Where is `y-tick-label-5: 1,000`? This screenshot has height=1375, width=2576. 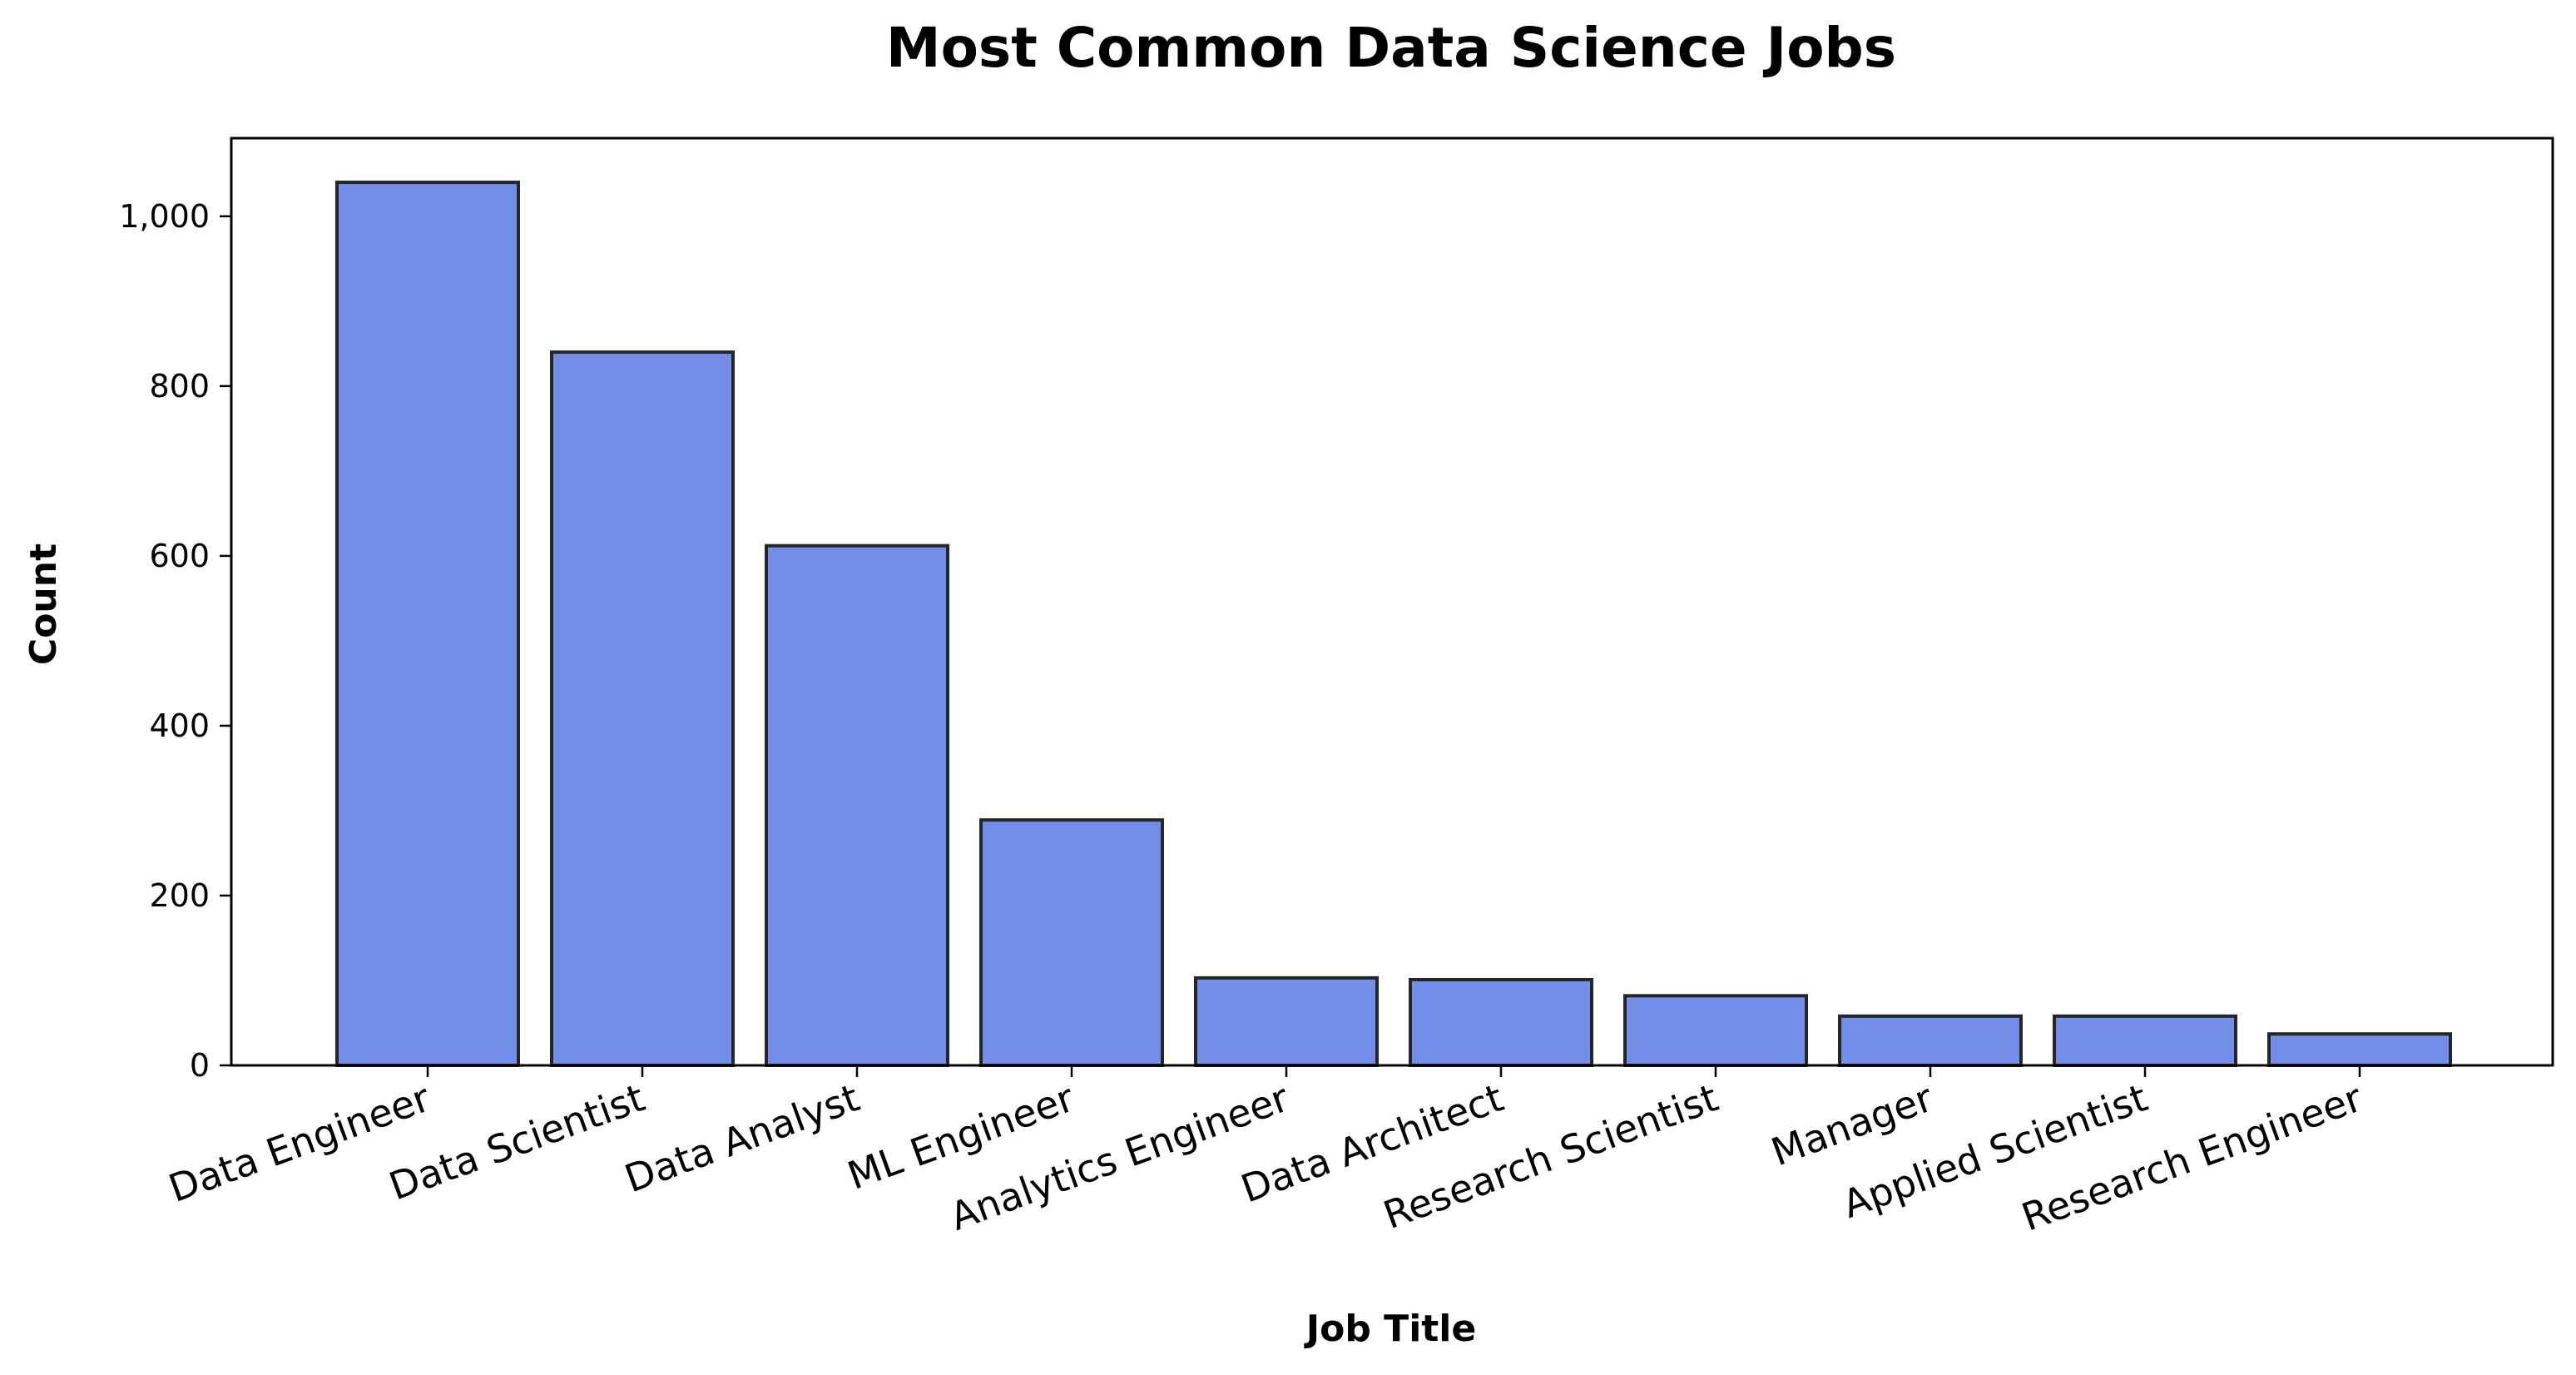
y-tick-label-5: 1,000 is located at coordinates (165, 217).